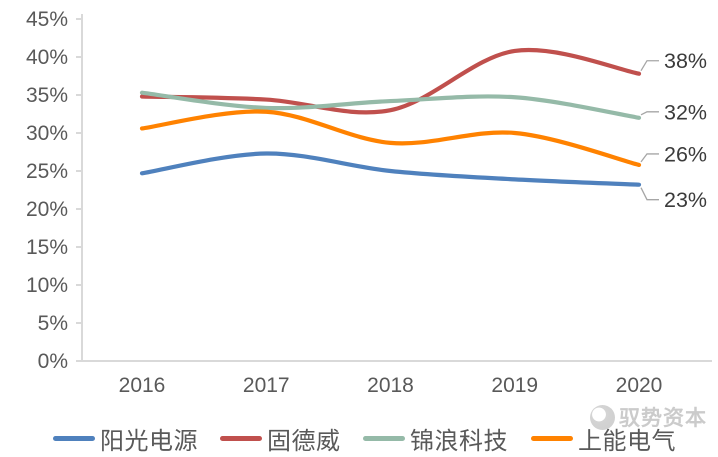 The image size is (718, 457). Describe the element at coordinates (390, 385) in the screenshot. I see `x-tick-label: 2018` at that location.